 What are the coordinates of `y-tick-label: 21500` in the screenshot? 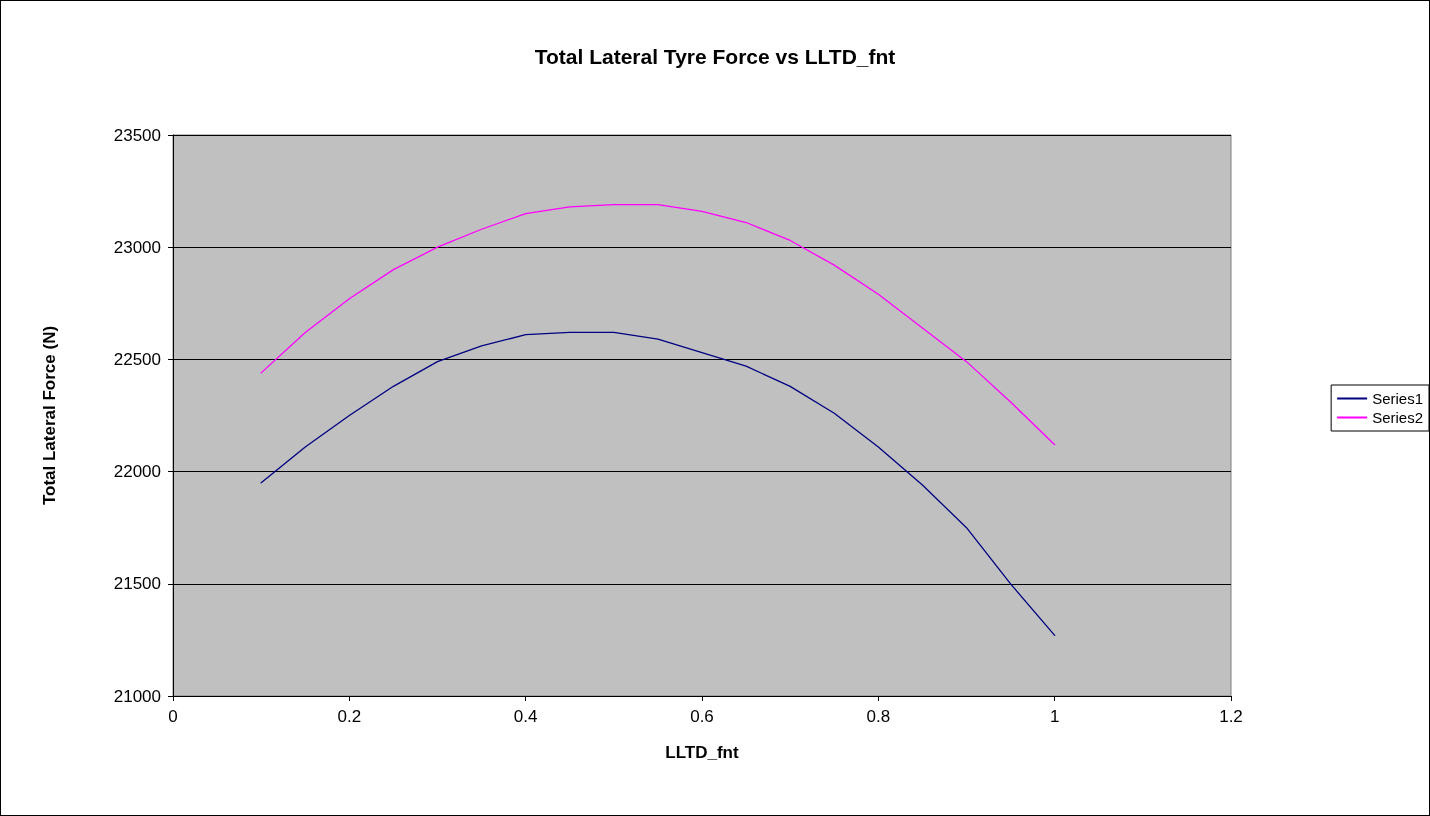 It's located at (137, 584).